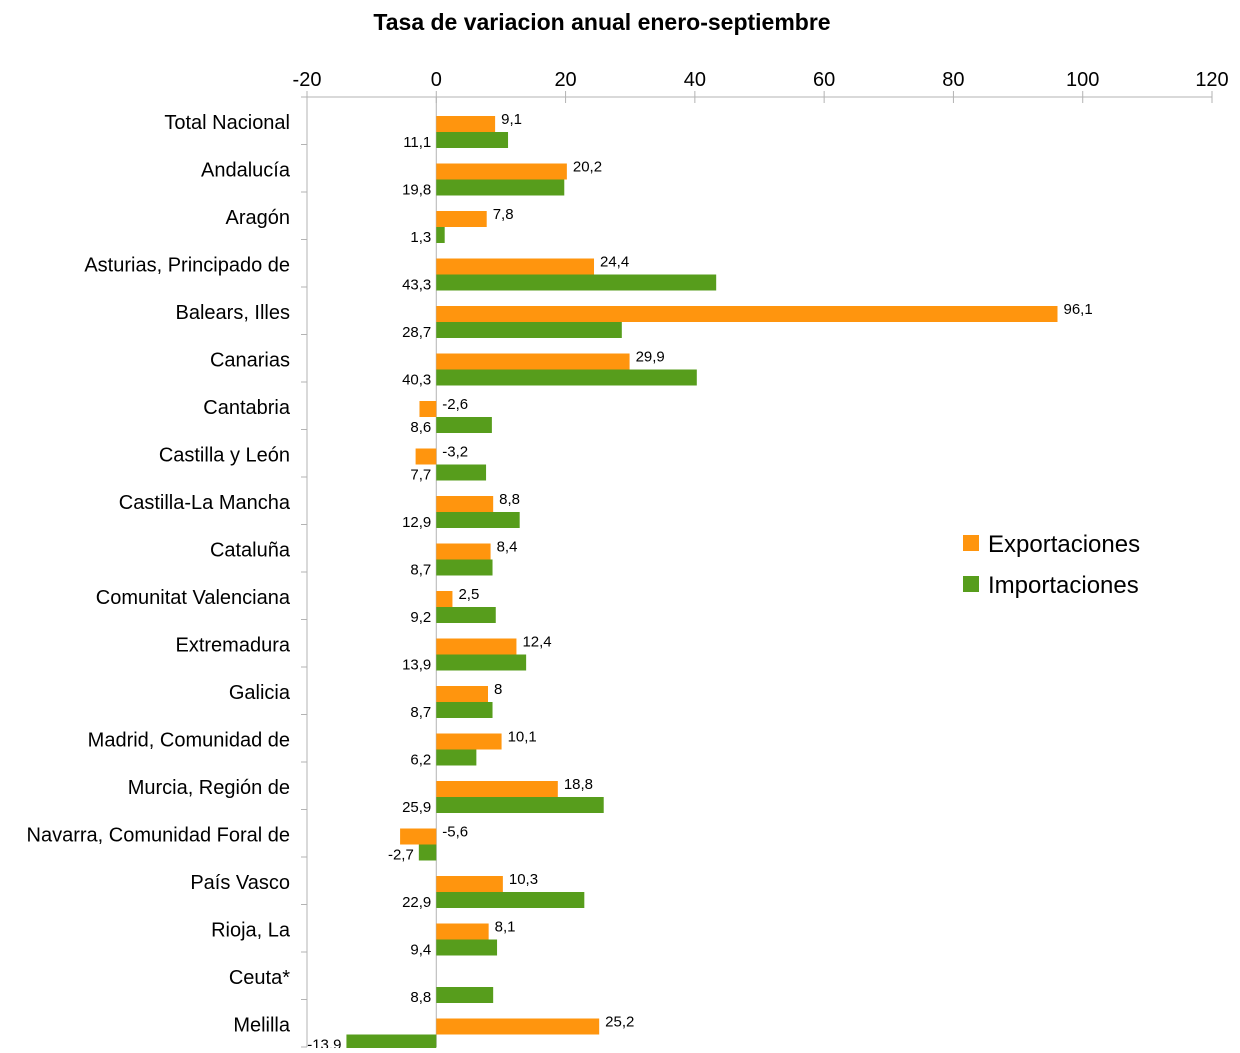 This screenshot has width=1240, height=1053. I want to click on data-label-exportaciones: 10,3, so click(523, 879).